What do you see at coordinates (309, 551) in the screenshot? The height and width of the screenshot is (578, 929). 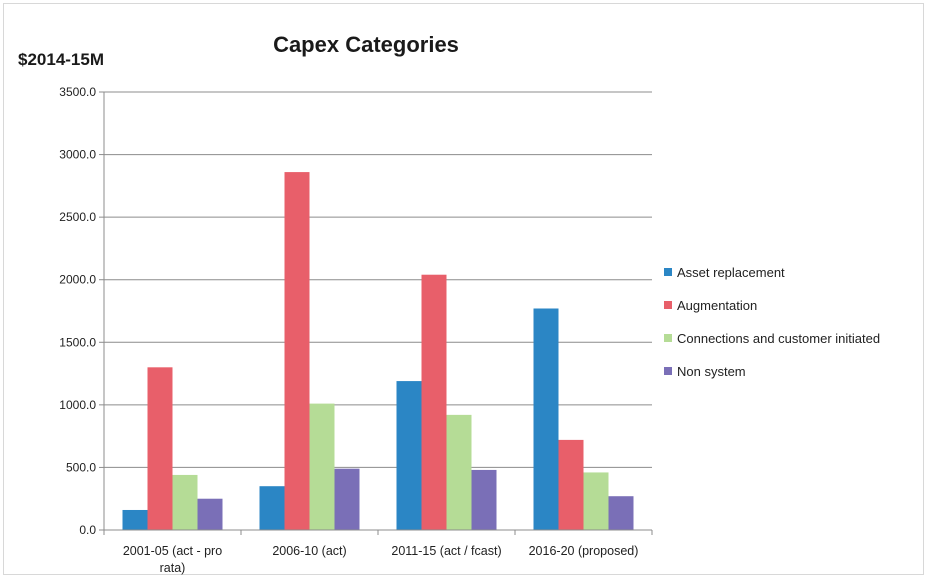 I see `x-tick-label: 2006-10 (act)` at bounding box center [309, 551].